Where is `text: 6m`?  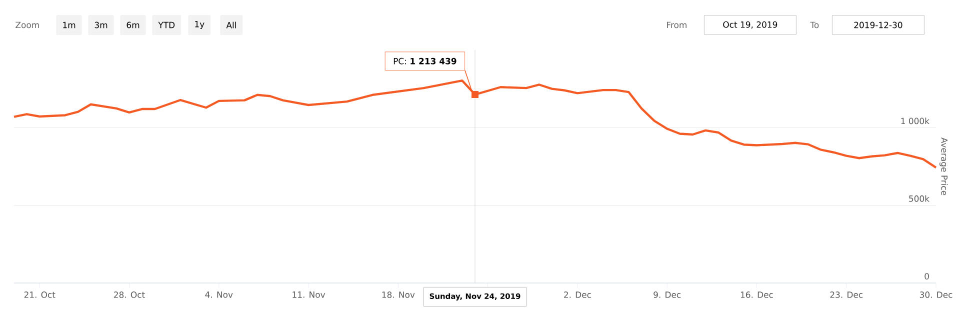
text: 6m is located at coordinates (133, 25).